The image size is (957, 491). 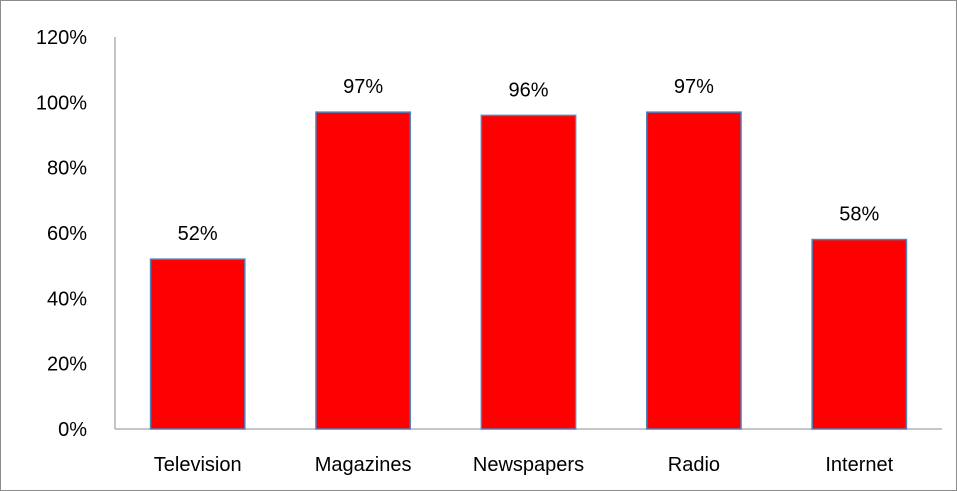 What do you see at coordinates (528, 90) in the screenshot?
I see `data-label-newspapers: 96%` at bounding box center [528, 90].